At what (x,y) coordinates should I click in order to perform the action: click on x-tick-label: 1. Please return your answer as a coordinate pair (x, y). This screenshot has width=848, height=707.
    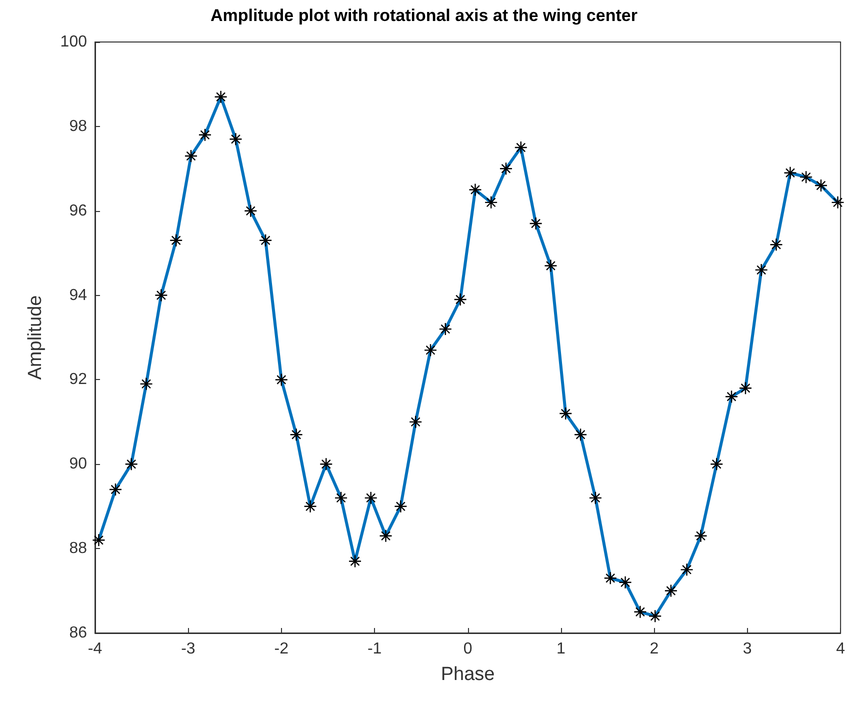
    Looking at the image, I should click on (561, 649).